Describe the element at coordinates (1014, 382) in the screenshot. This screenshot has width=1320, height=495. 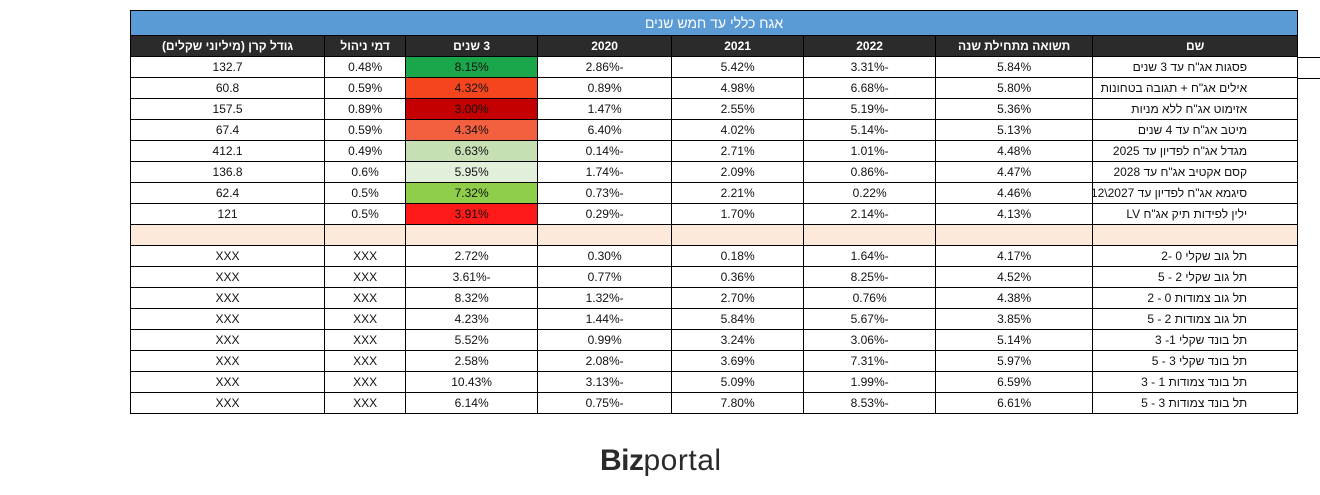
I see `ytd-cell: 6.59%` at that location.